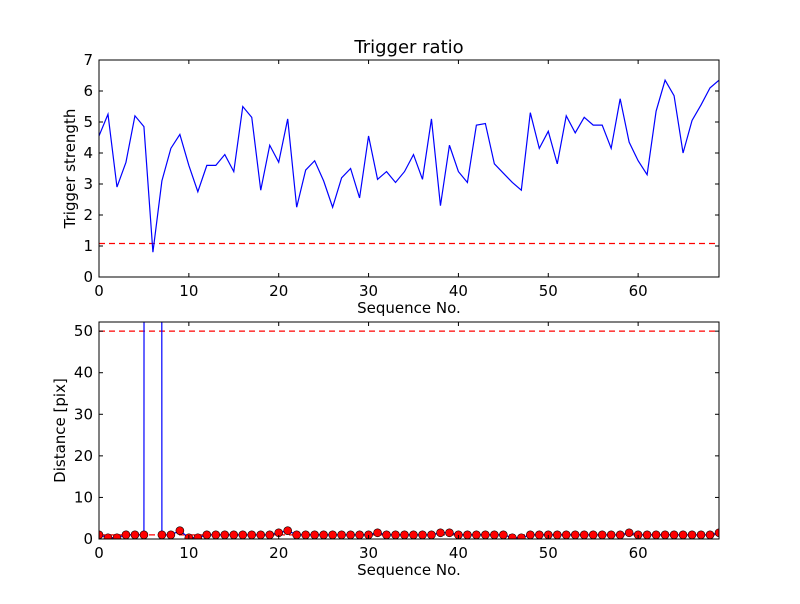 The width and height of the screenshot is (800, 604). Describe the element at coordinates (408, 47) in the screenshot. I see `chart-title: Trigger ratio` at that location.